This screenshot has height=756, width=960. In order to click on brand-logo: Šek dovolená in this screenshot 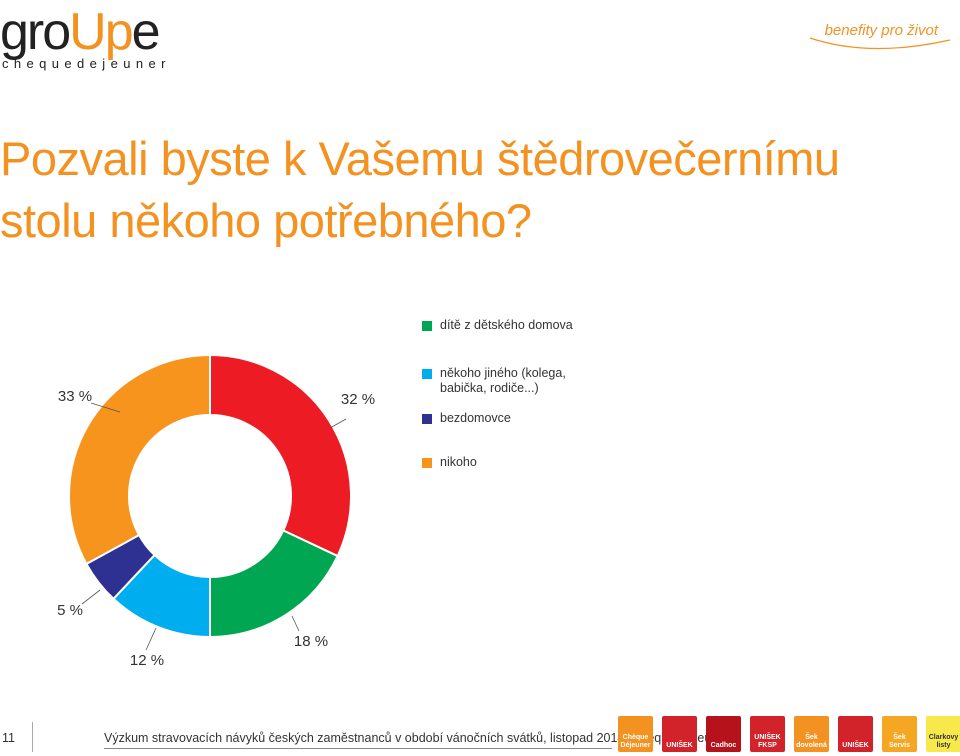, I will do `click(811, 734)`.